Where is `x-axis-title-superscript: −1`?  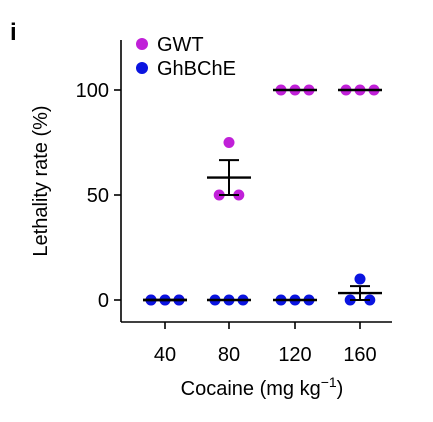
x-axis-title-superscript: −1 is located at coordinates (329, 382).